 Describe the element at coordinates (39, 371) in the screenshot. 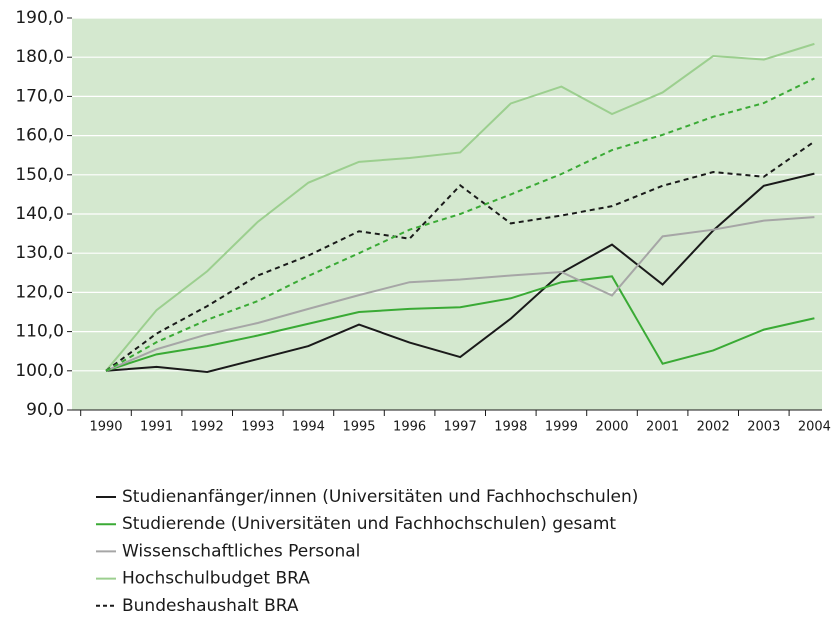

I see `y-tick-label: 100,0` at that location.